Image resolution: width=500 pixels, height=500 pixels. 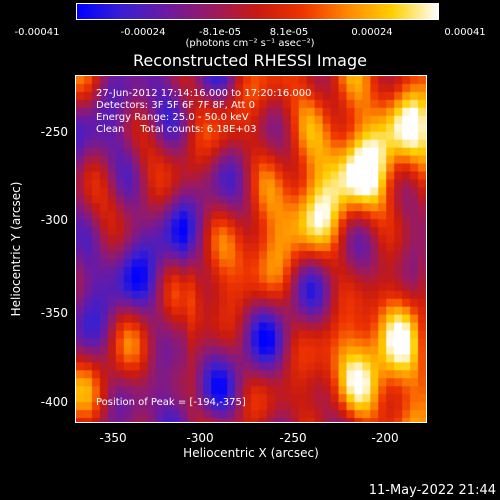 What do you see at coordinates (251, 453) in the screenshot?
I see `x-axis-label: Heliocentric X (arcsec)` at bounding box center [251, 453].